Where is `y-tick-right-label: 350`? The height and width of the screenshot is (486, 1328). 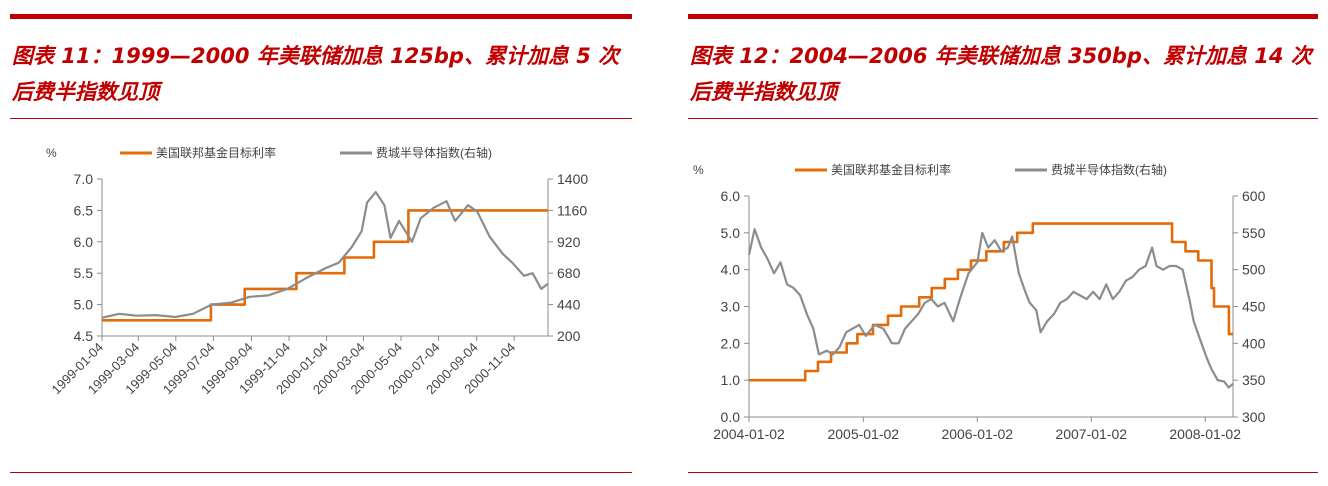 y-tick-right-label: 350 is located at coordinates (1254, 380).